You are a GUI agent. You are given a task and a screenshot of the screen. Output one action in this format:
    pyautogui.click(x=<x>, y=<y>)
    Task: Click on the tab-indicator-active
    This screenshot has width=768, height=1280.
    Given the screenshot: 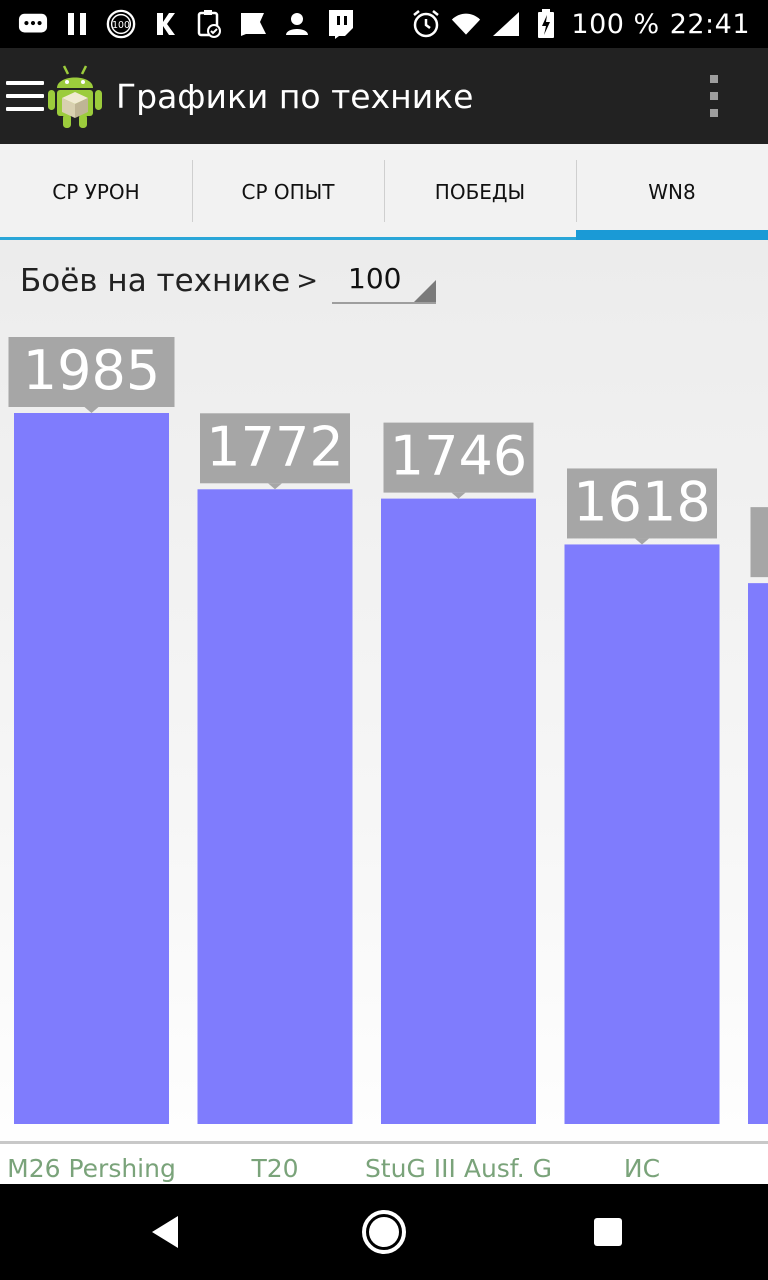 What is the action you would take?
    pyautogui.click(x=672, y=235)
    